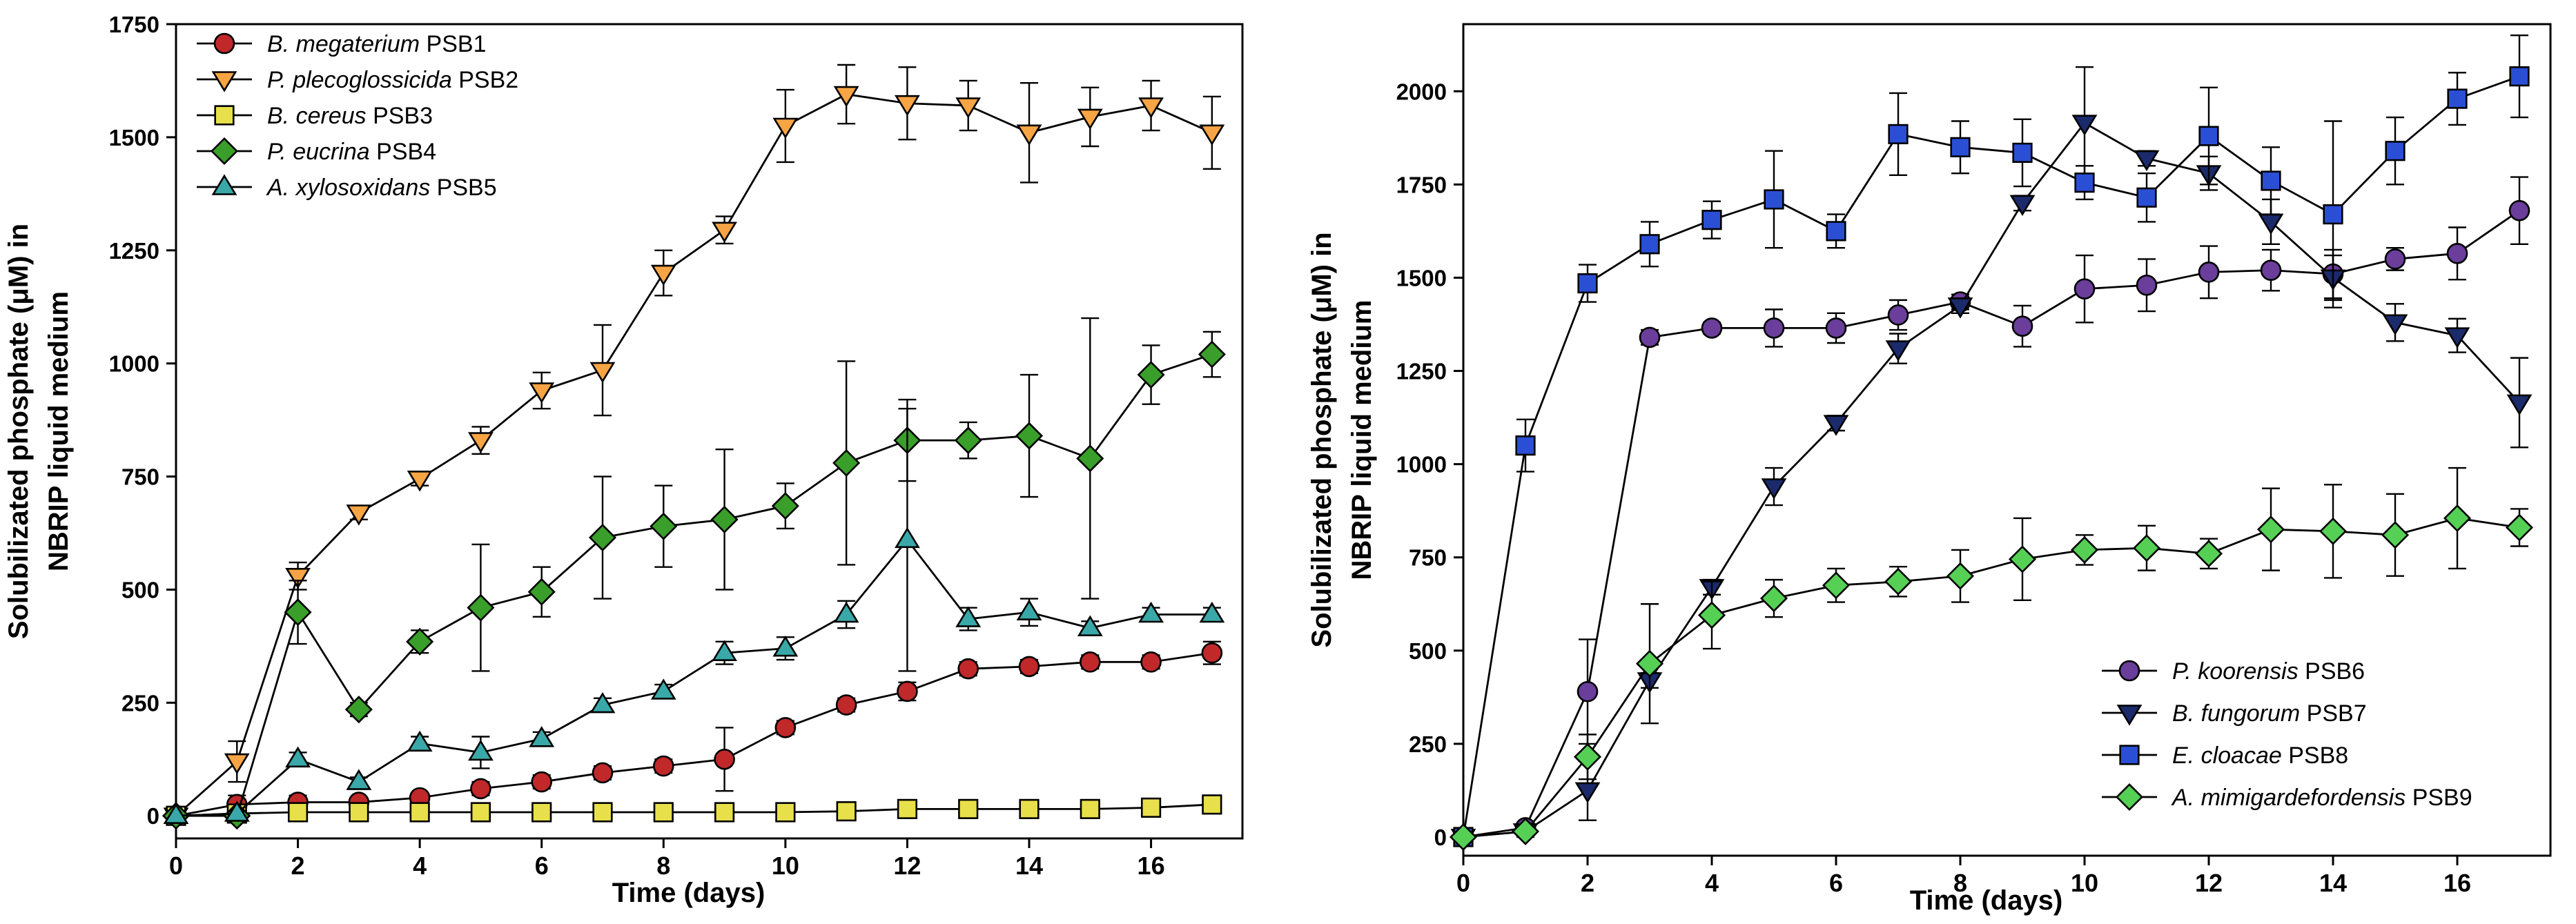 This screenshot has width=2576, height=924. I want to click on x-tick-label: 16, so click(2457, 883).